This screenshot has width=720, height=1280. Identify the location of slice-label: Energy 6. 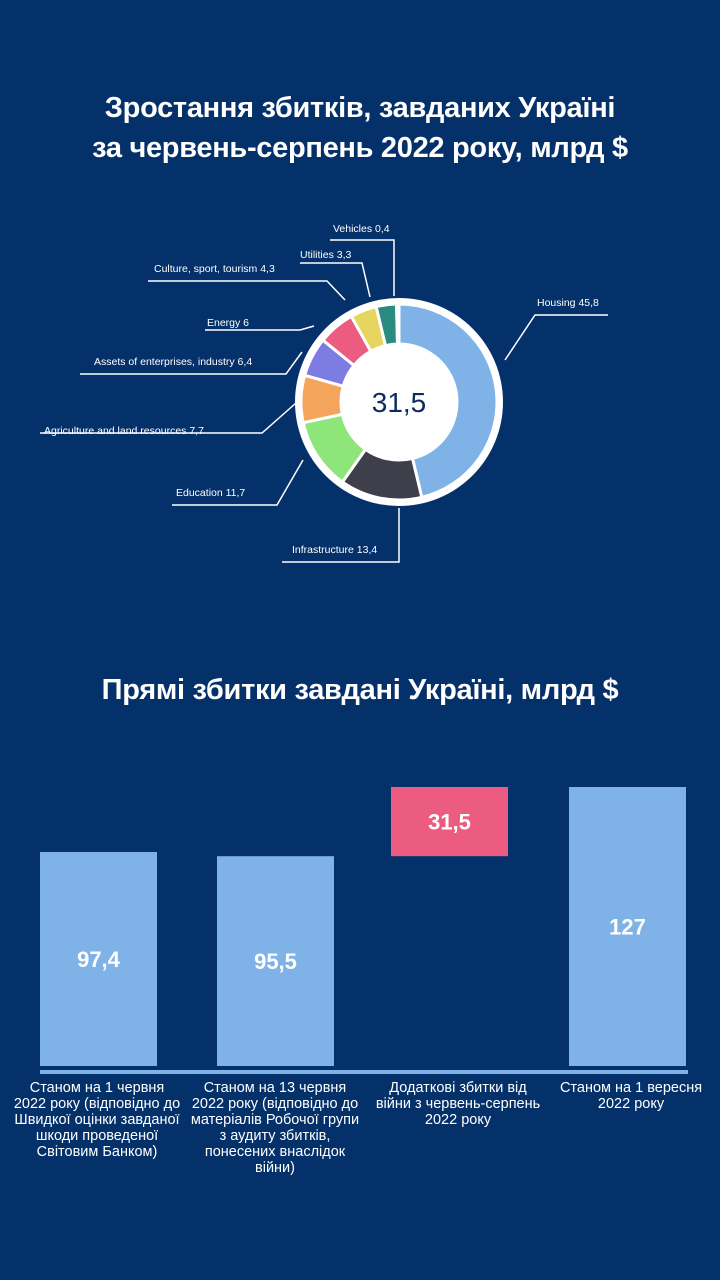
(228, 323).